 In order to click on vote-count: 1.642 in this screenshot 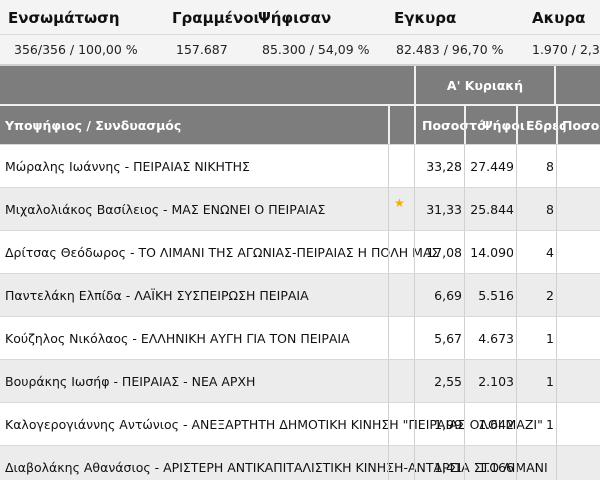, I will do `click(496, 424)`.